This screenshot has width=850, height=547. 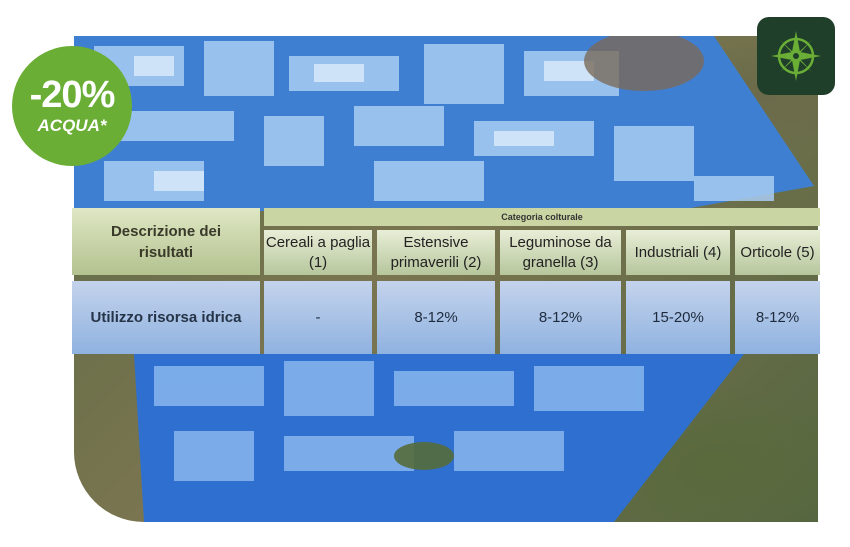 What do you see at coordinates (318, 317) in the screenshot?
I see `table-cell: -` at bounding box center [318, 317].